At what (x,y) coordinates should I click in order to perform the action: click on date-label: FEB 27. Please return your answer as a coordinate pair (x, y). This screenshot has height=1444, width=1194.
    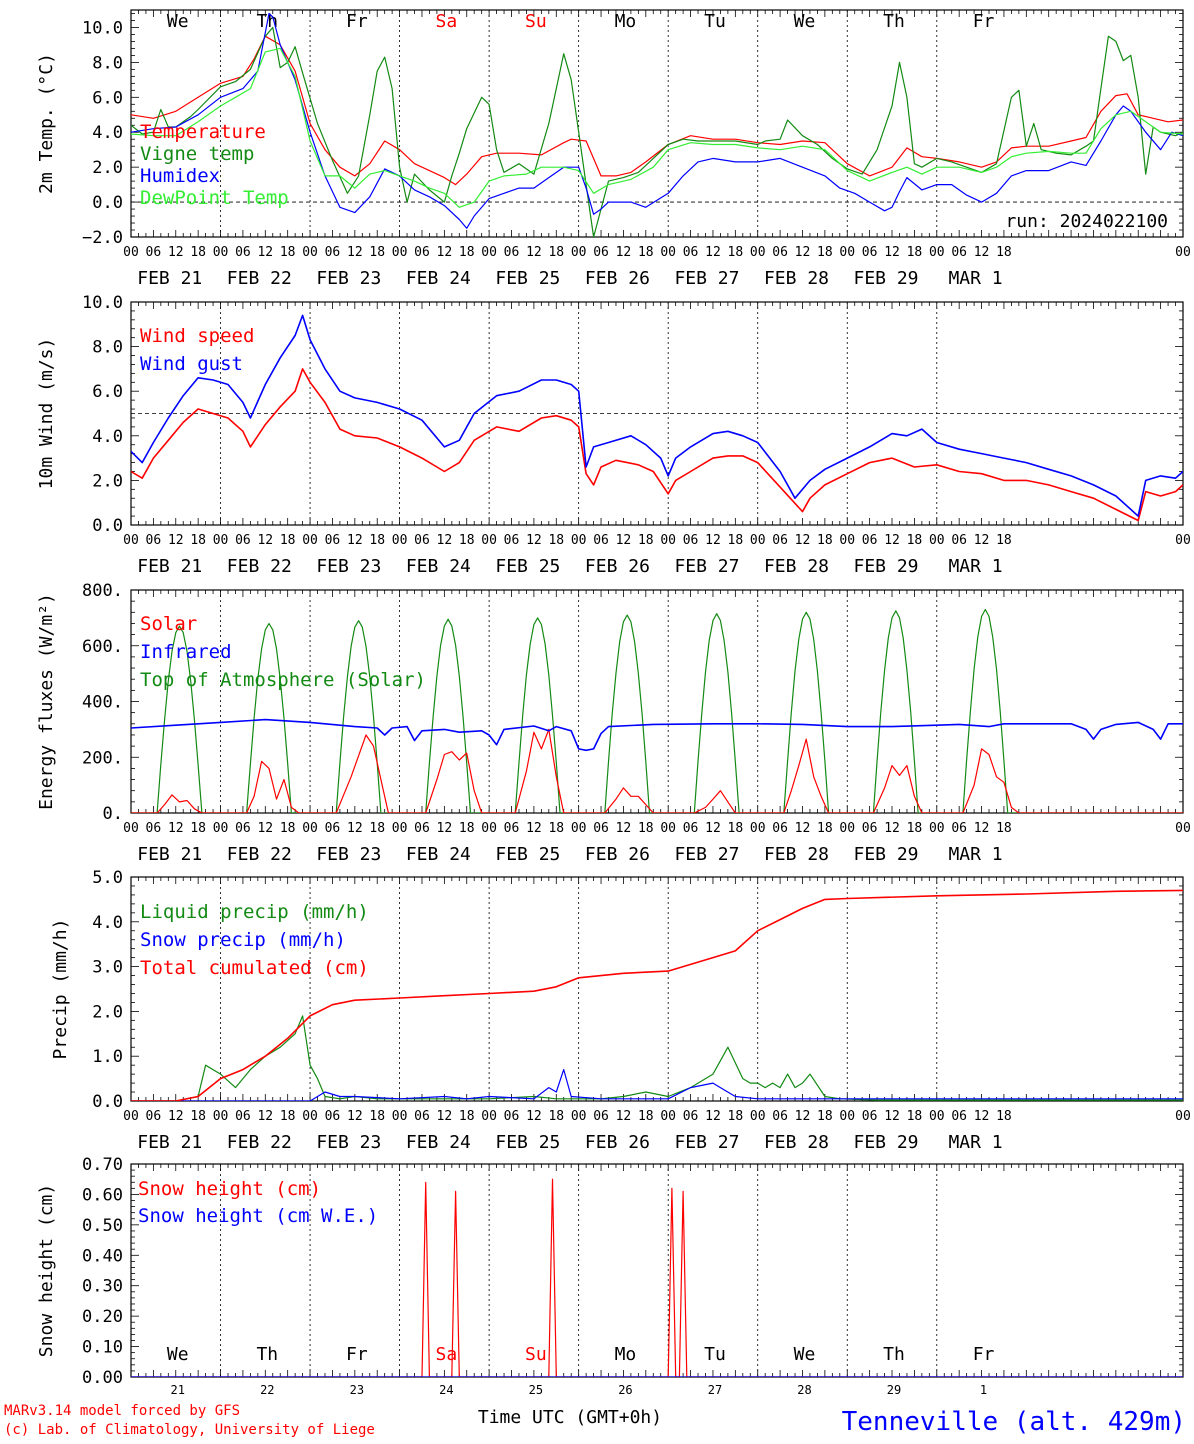
    Looking at the image, I should click on (706, 1142).